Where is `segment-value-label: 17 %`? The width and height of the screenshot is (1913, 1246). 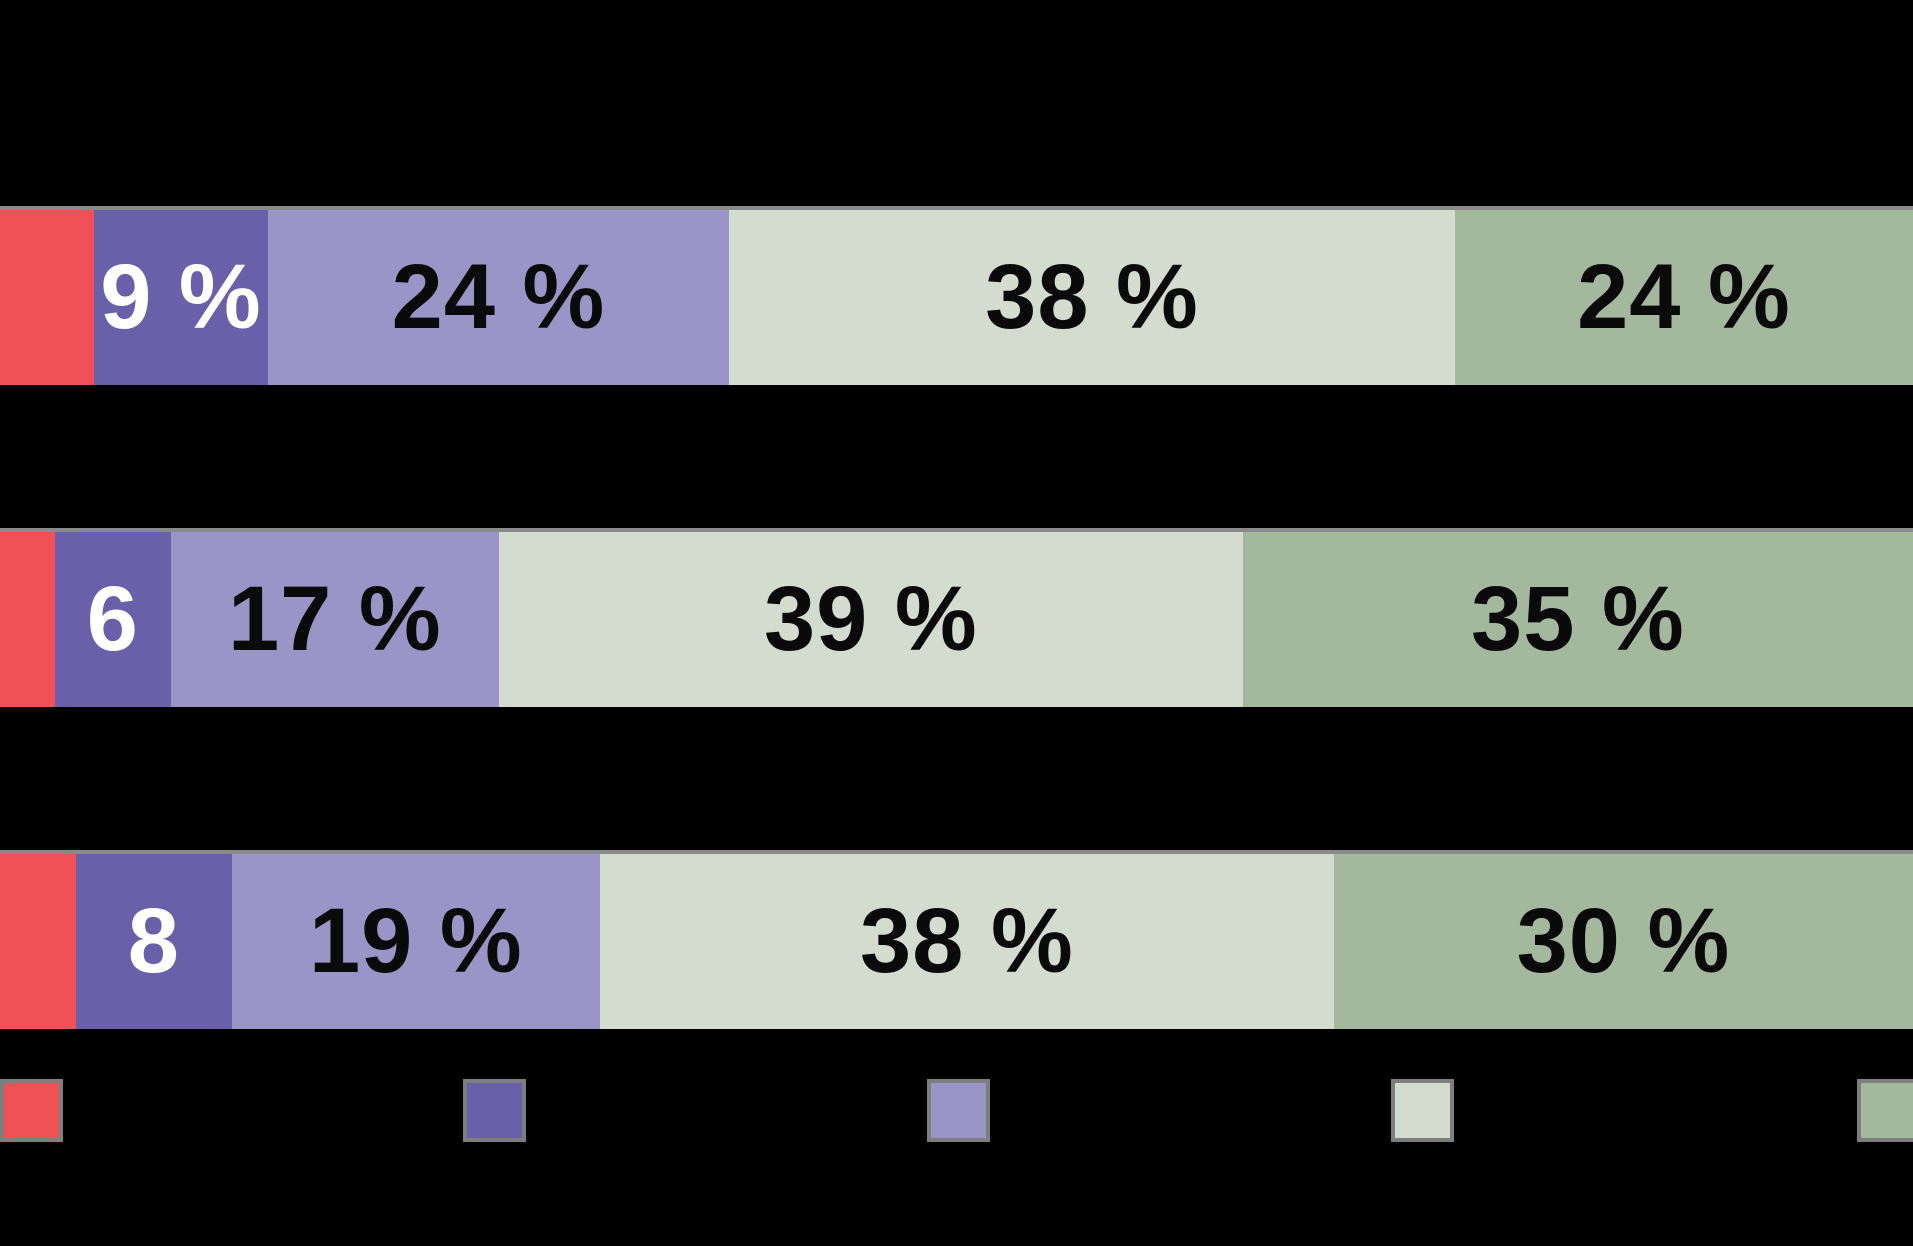 segment-value-label: 17 % is located at coordinates (335, 619).